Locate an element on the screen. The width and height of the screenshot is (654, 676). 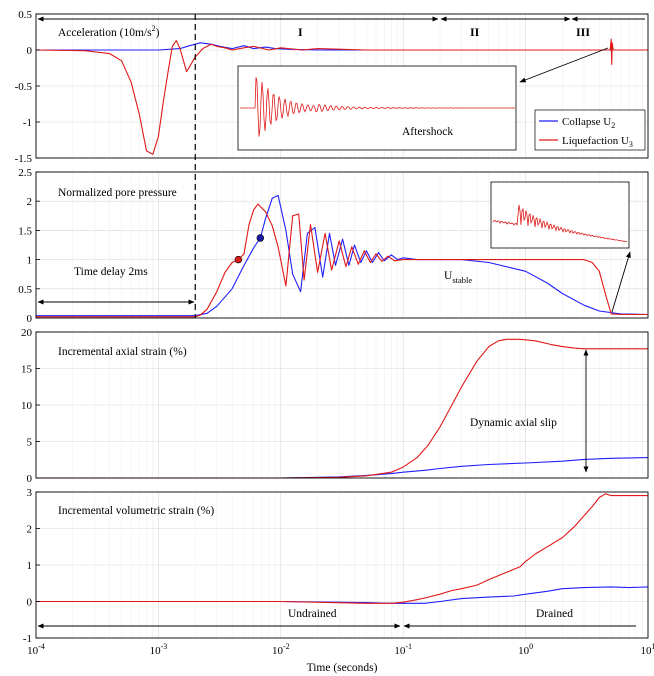
x-tick-label: 10⁻³ is located at coordinates (159, 649).